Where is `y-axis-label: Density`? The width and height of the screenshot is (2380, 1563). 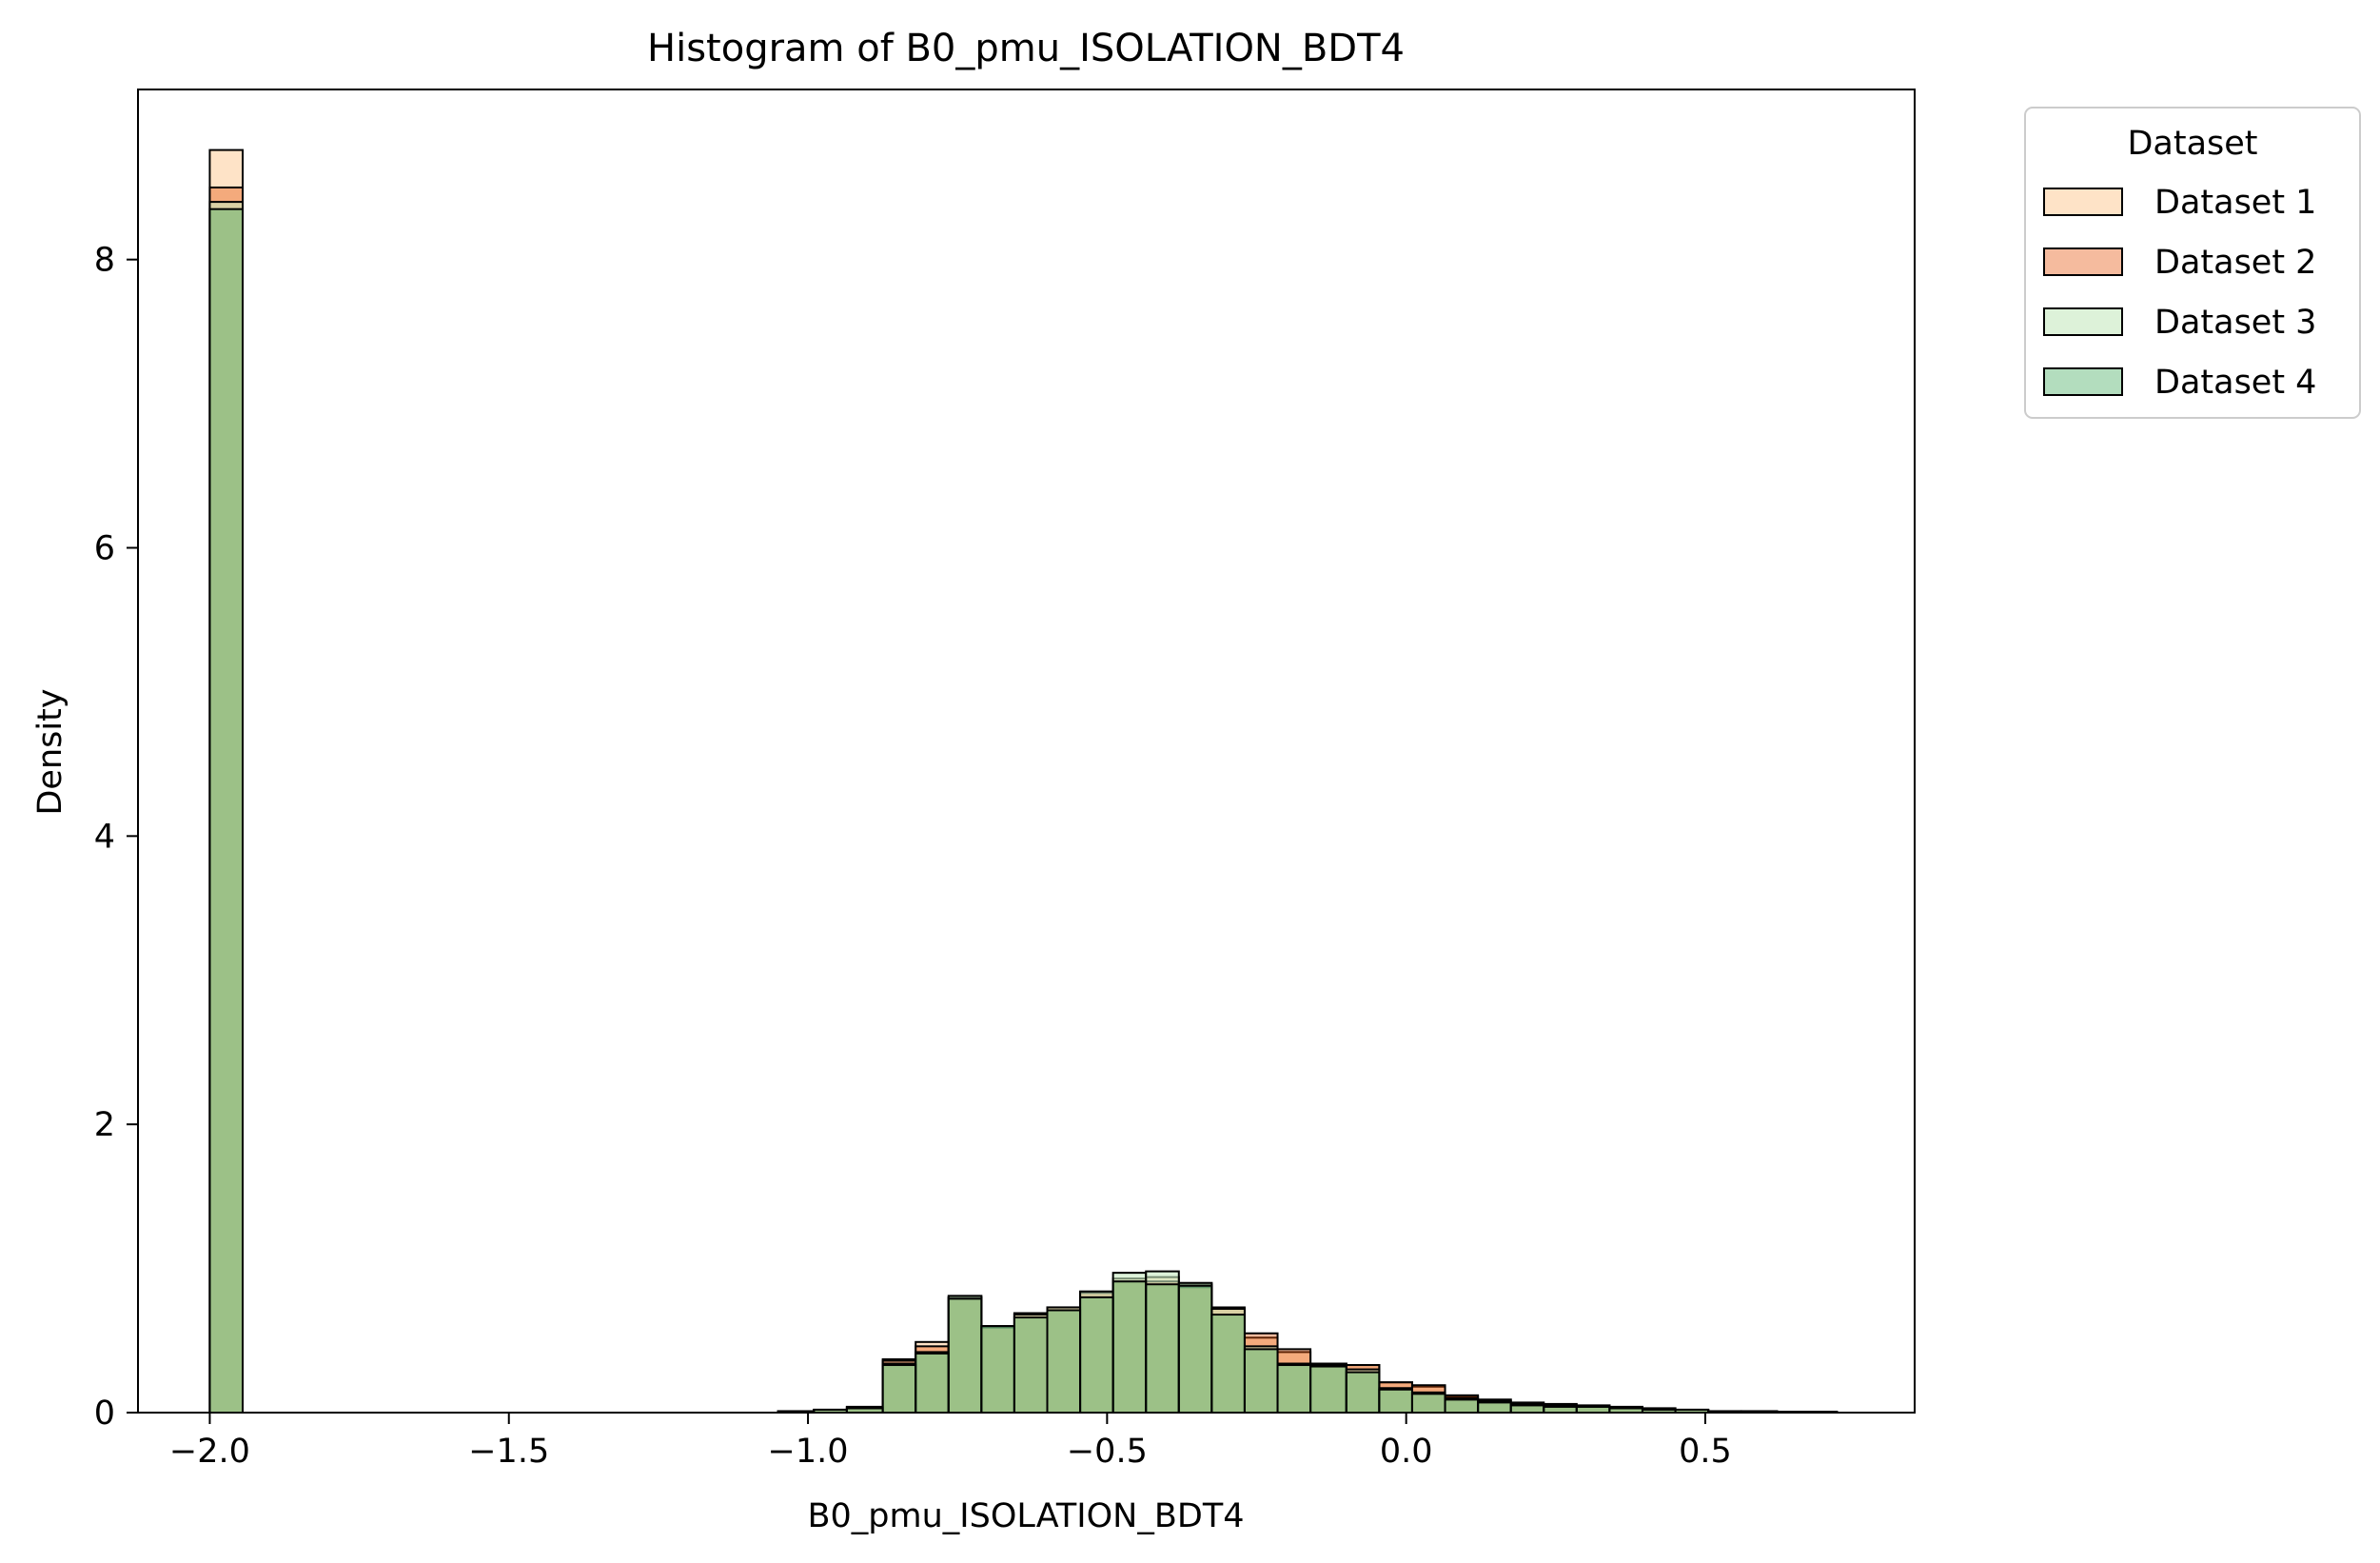
y-axis-label: Density is located at coordinates (50, 751).